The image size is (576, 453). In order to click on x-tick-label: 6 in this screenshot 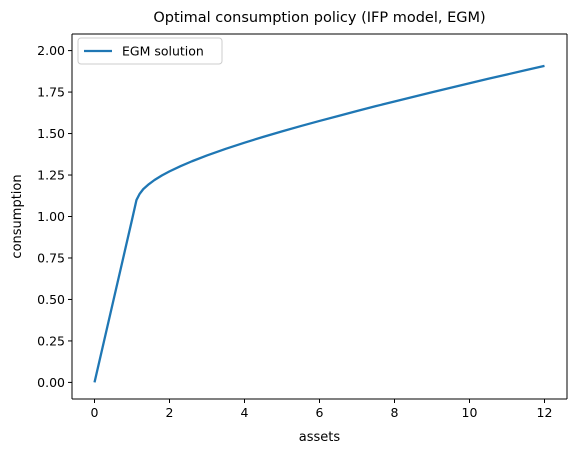, I will do `click(320, 412)`.